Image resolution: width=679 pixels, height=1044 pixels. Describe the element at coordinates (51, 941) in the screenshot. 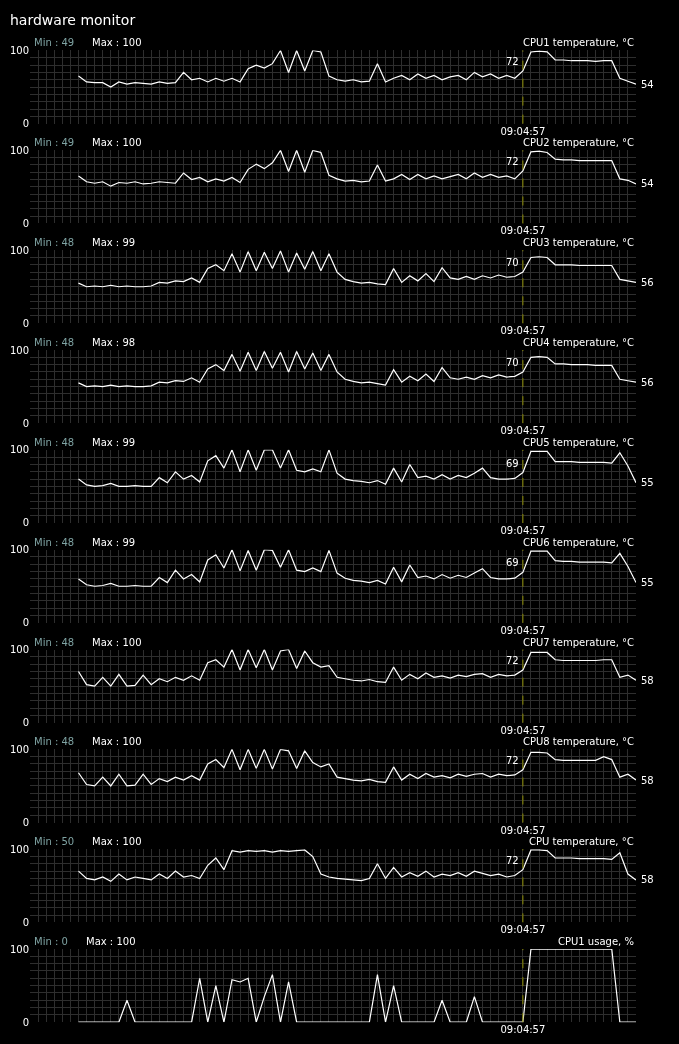

I see `text: Min : 0` at that location.